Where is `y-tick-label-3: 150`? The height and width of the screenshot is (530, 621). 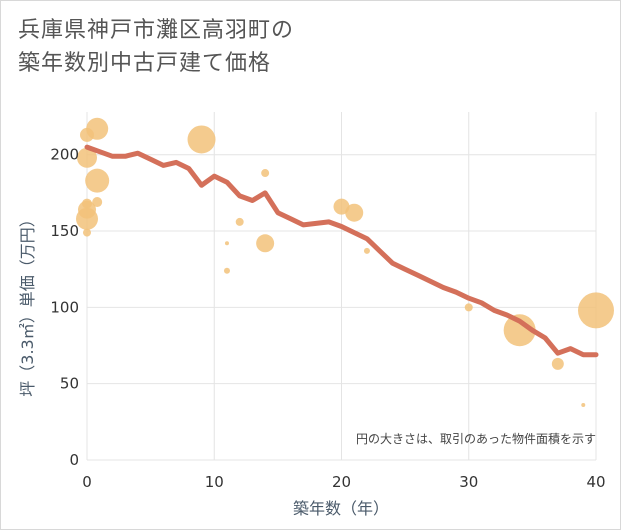 y-tick-label-3: 150 is located at coordinates (64, 231).